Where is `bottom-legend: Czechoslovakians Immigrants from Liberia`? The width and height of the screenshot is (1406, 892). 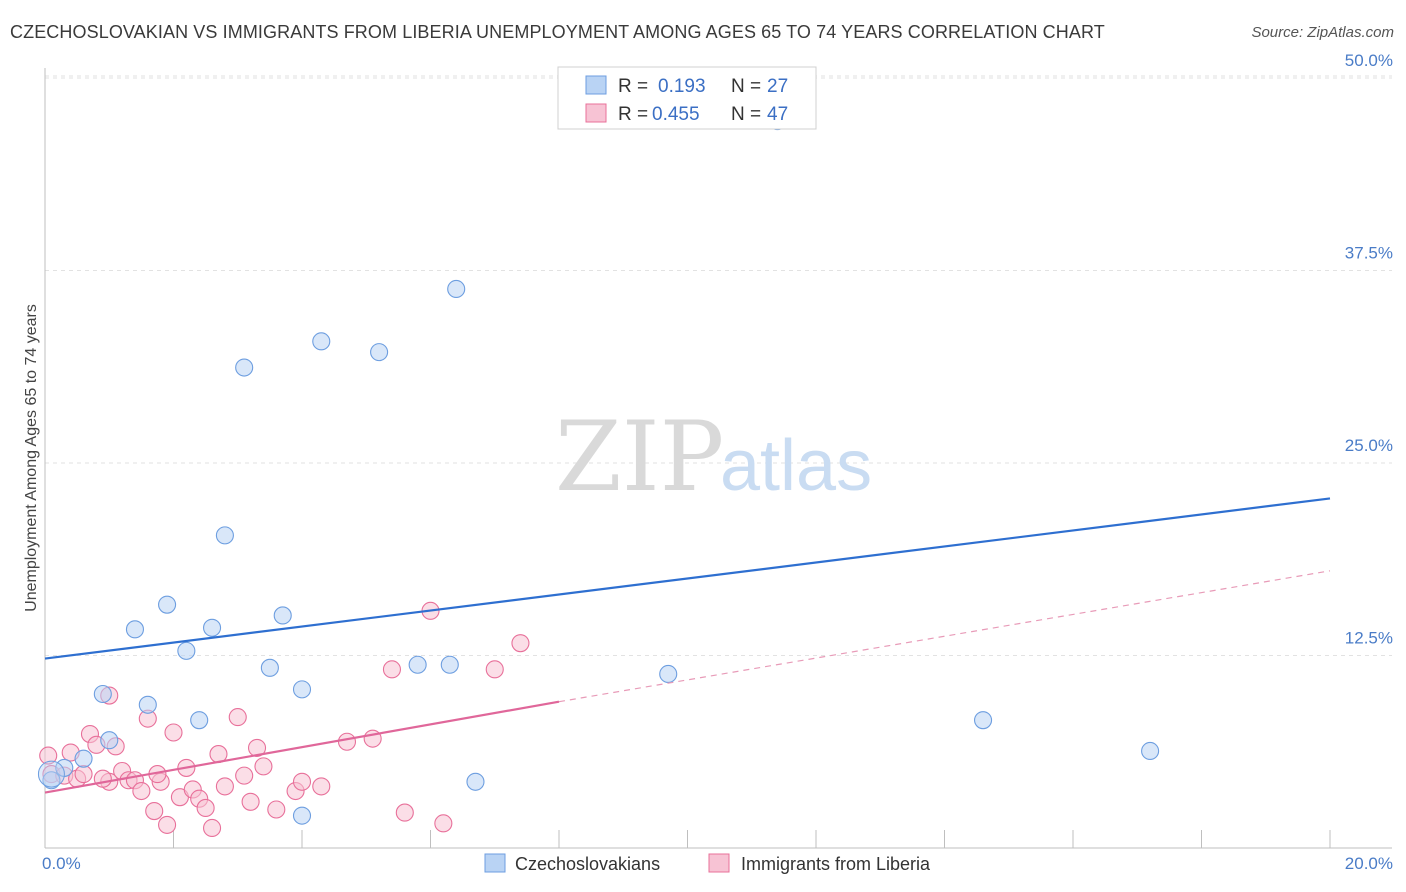
bottom-legend: Czechoslovakians Immigrants from Liberia is located at coordinates (707, 863).